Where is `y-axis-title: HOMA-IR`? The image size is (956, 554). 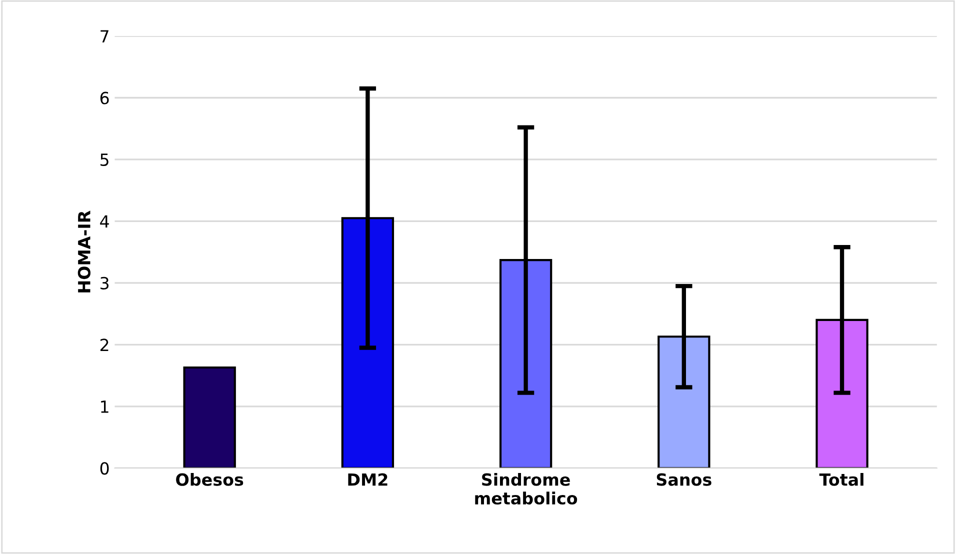 y-axis-title: HOMA-IR is located at coordinates (84, 251).